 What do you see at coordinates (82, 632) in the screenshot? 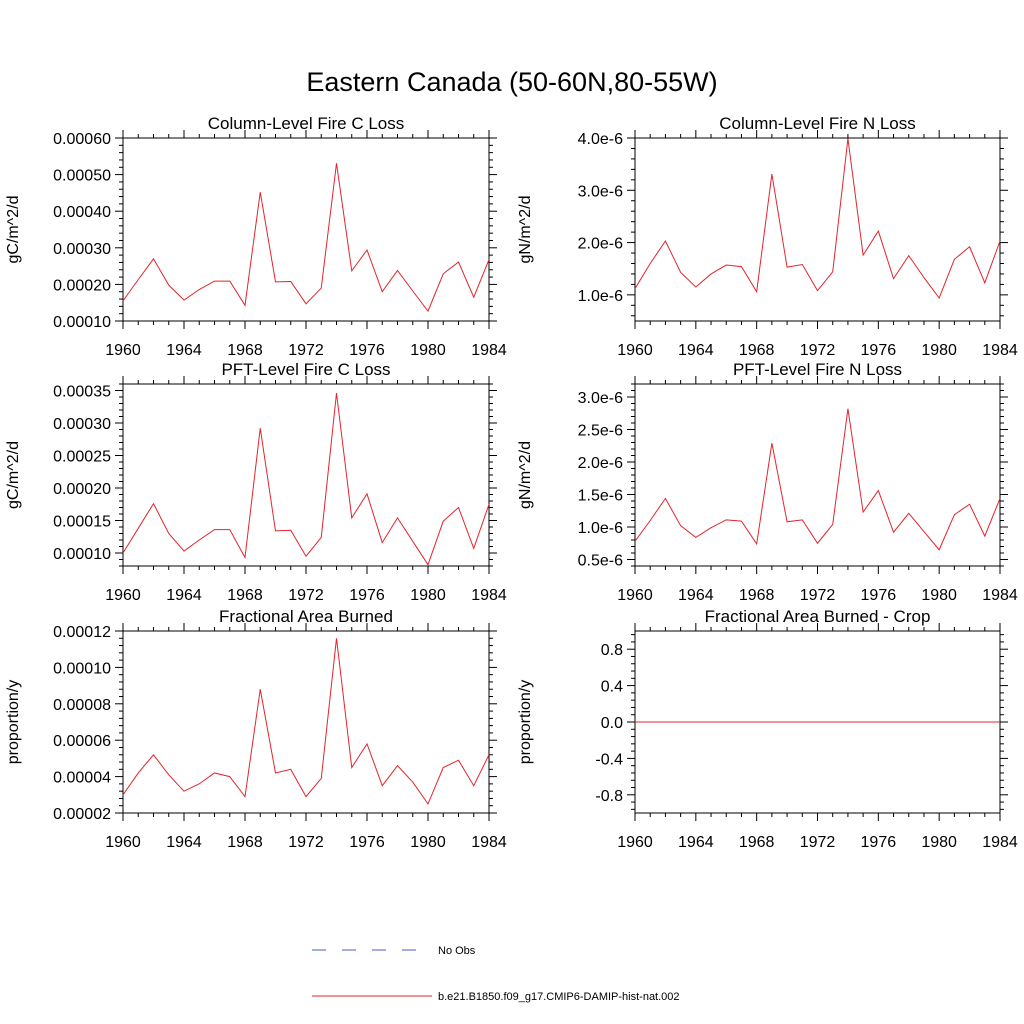
I see `y-tick-label: 0.00012` at bounding box center [82, 632].